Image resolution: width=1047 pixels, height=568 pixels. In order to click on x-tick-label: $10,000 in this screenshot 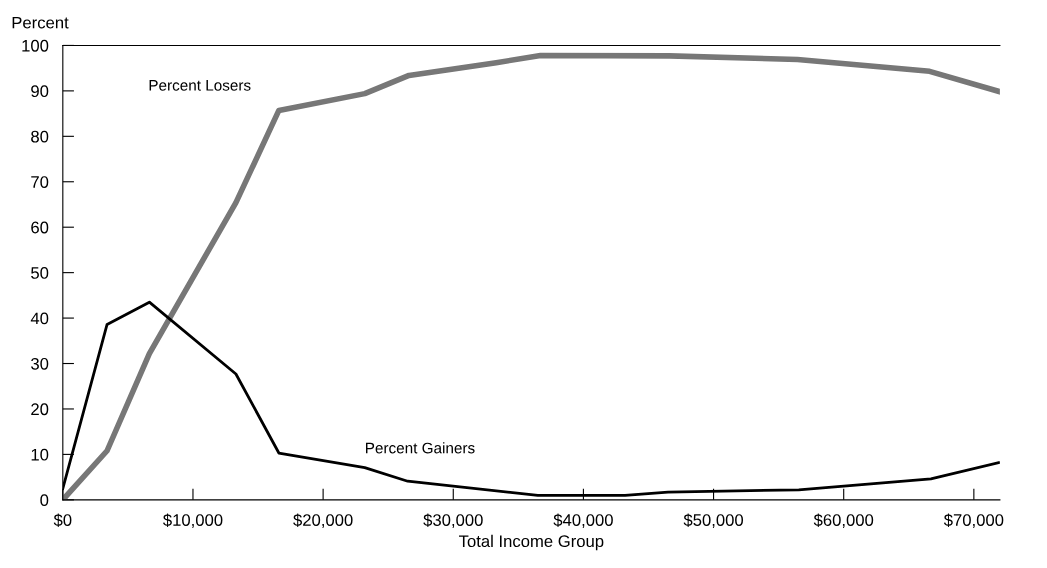, I will do `click(193, 520)`.